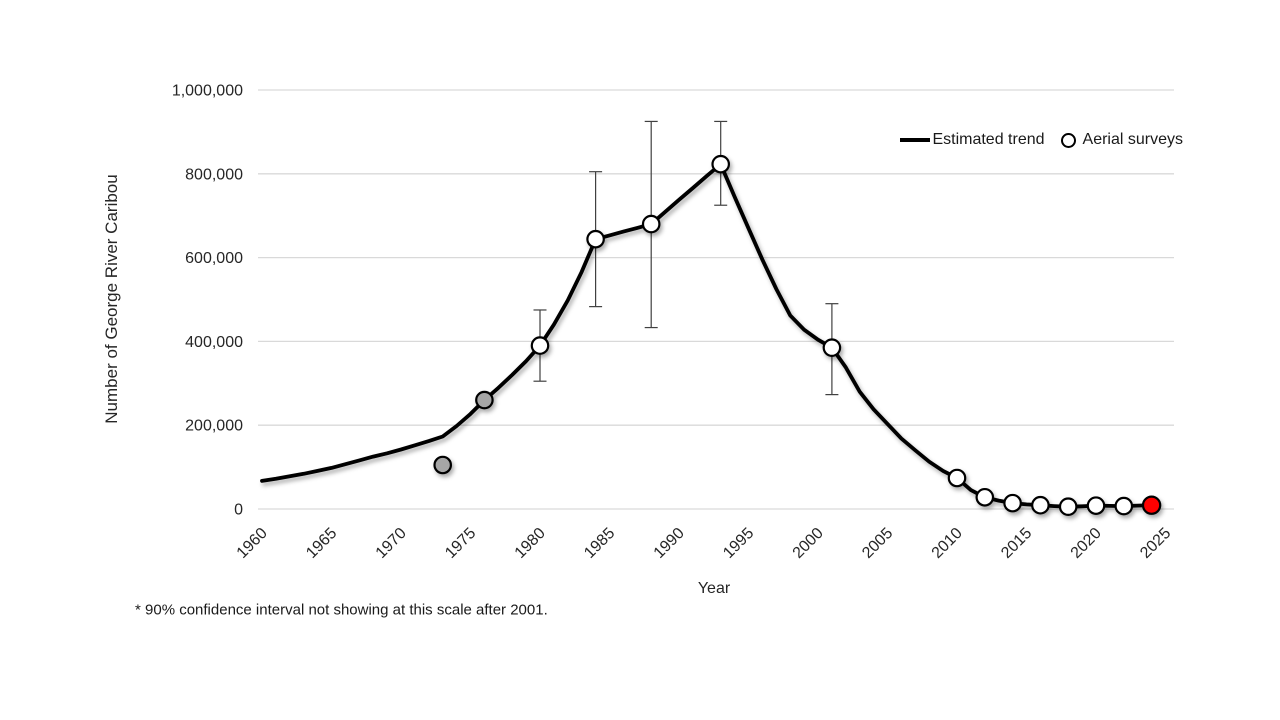  What do you see at coordinates (988, 139) in the screenshot?
I see `legend-label-estimated-trend: Estimated trend` at bounding box center [988, 139].